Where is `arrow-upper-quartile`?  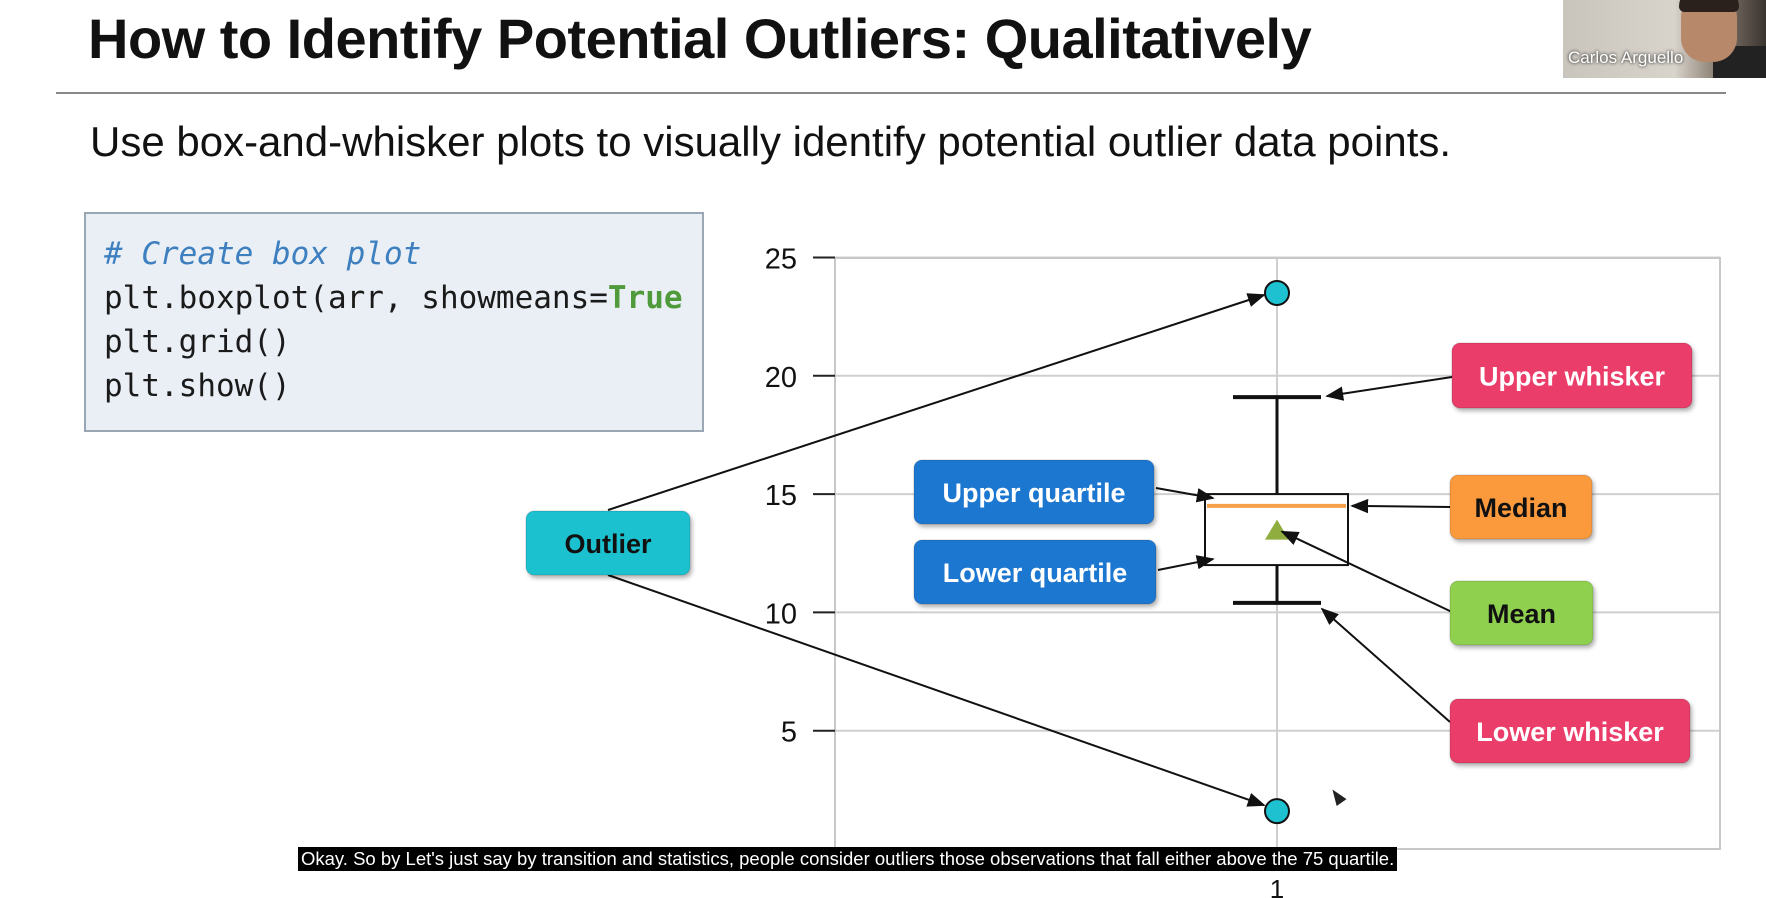 arrow-upper-quartile is located at coordinates (1185, 495).